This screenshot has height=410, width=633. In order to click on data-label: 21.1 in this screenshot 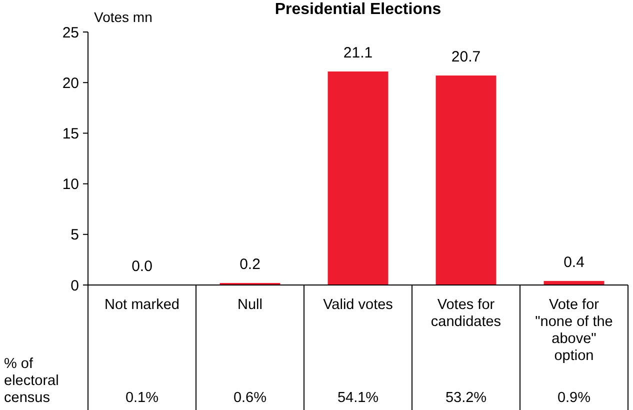, I will do `click(358, 53)`.